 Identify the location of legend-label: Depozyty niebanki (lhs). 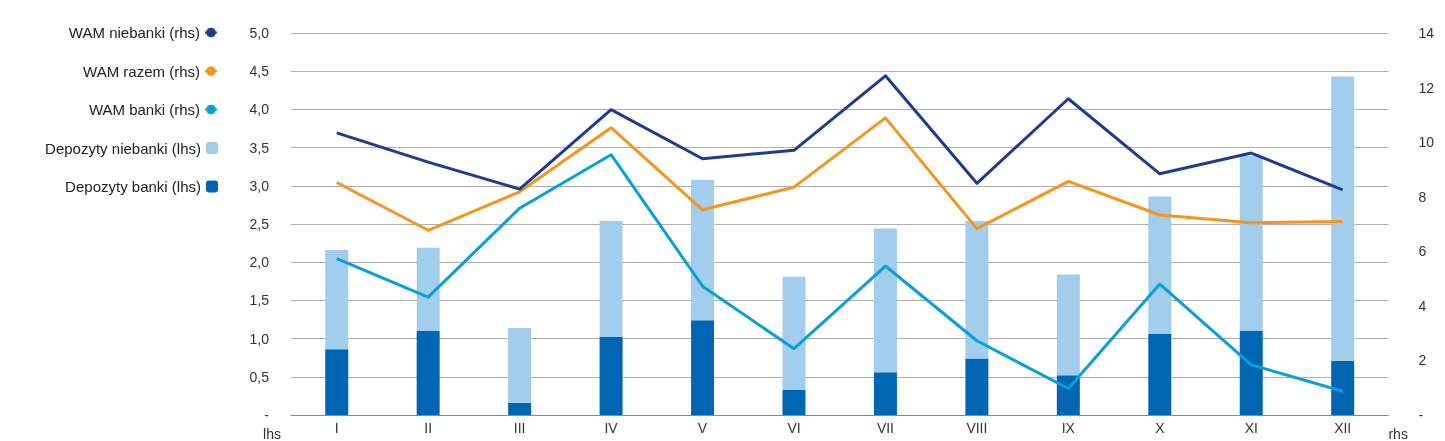
(123, 148).